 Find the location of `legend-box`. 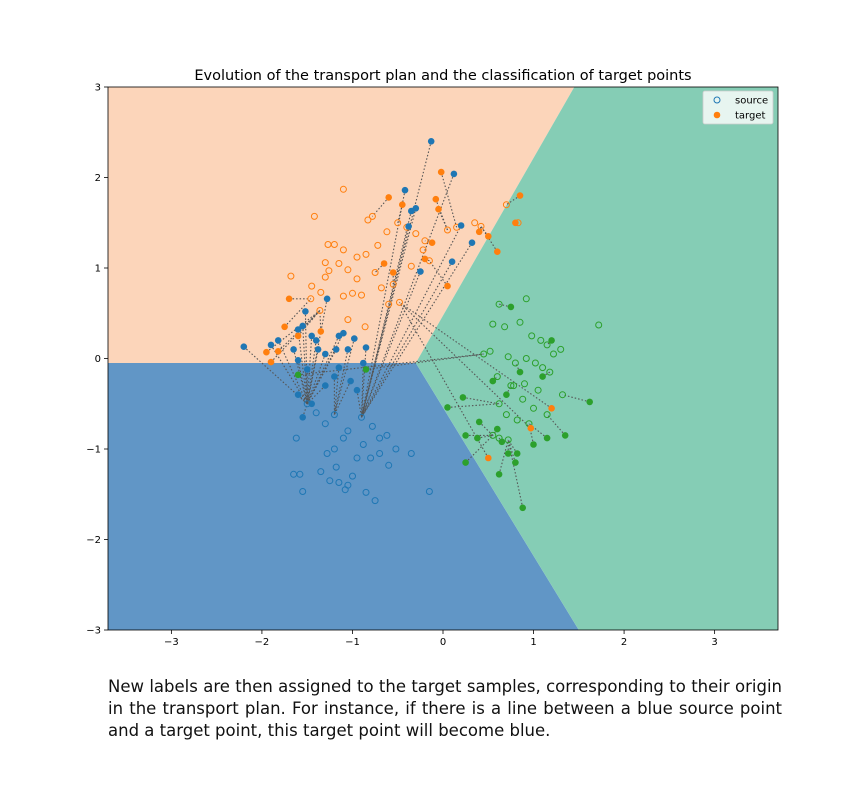

legend-box is located at coordinates (738, 107).